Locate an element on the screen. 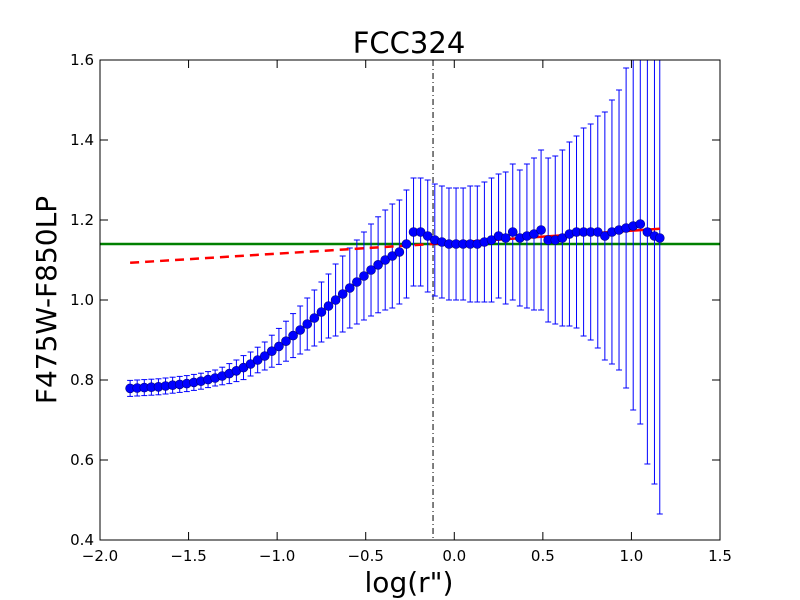 Image resolution: width=800 pixels, height=600 pixels. x-tick-label: 0.0 is located at coordinates (454, 556).